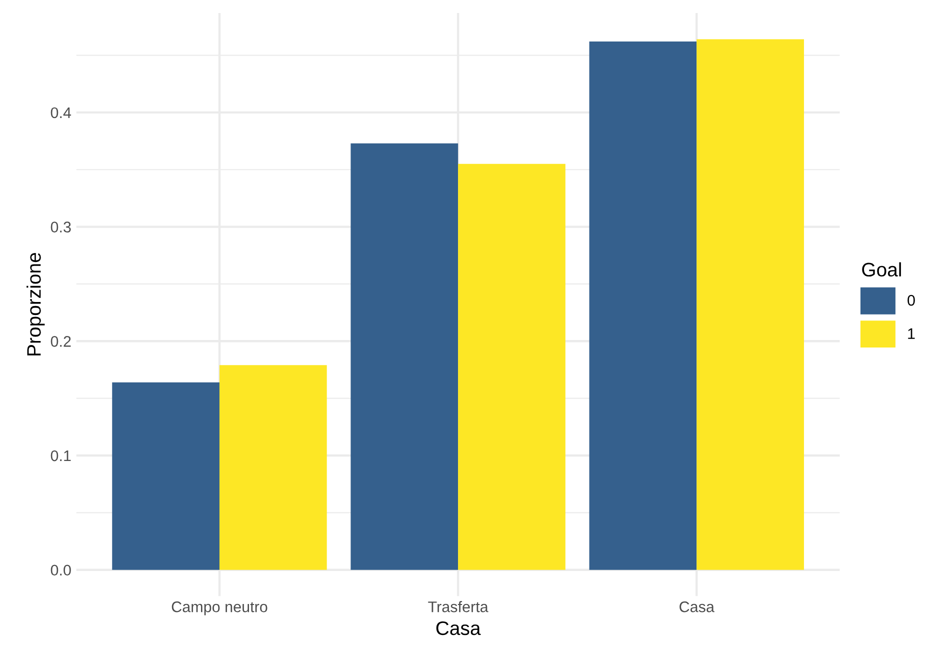 This screenshot has width=931, height=648. Describe the element at coordinates (60, 227) in the screenshot. I see `y-tick-label: 0.3` at that location.